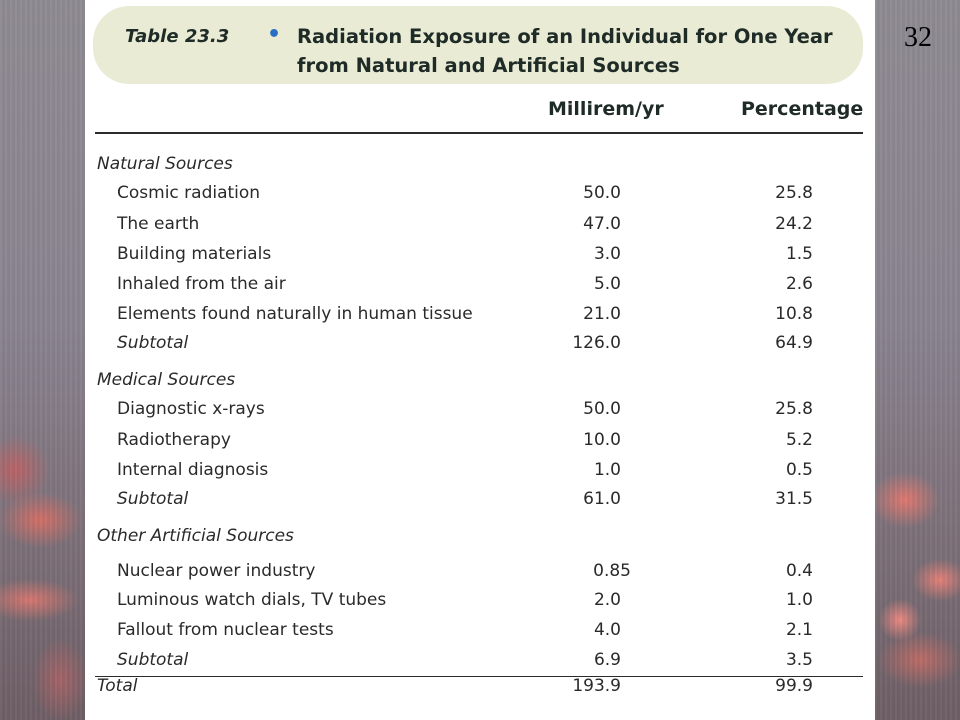 The height and width of the screenshot is (720, 960). What do you see at coordinates (480, 689) in the screenshot?
I see `total-row: Total 193.9 99.9` at bounding box center [480, 689].